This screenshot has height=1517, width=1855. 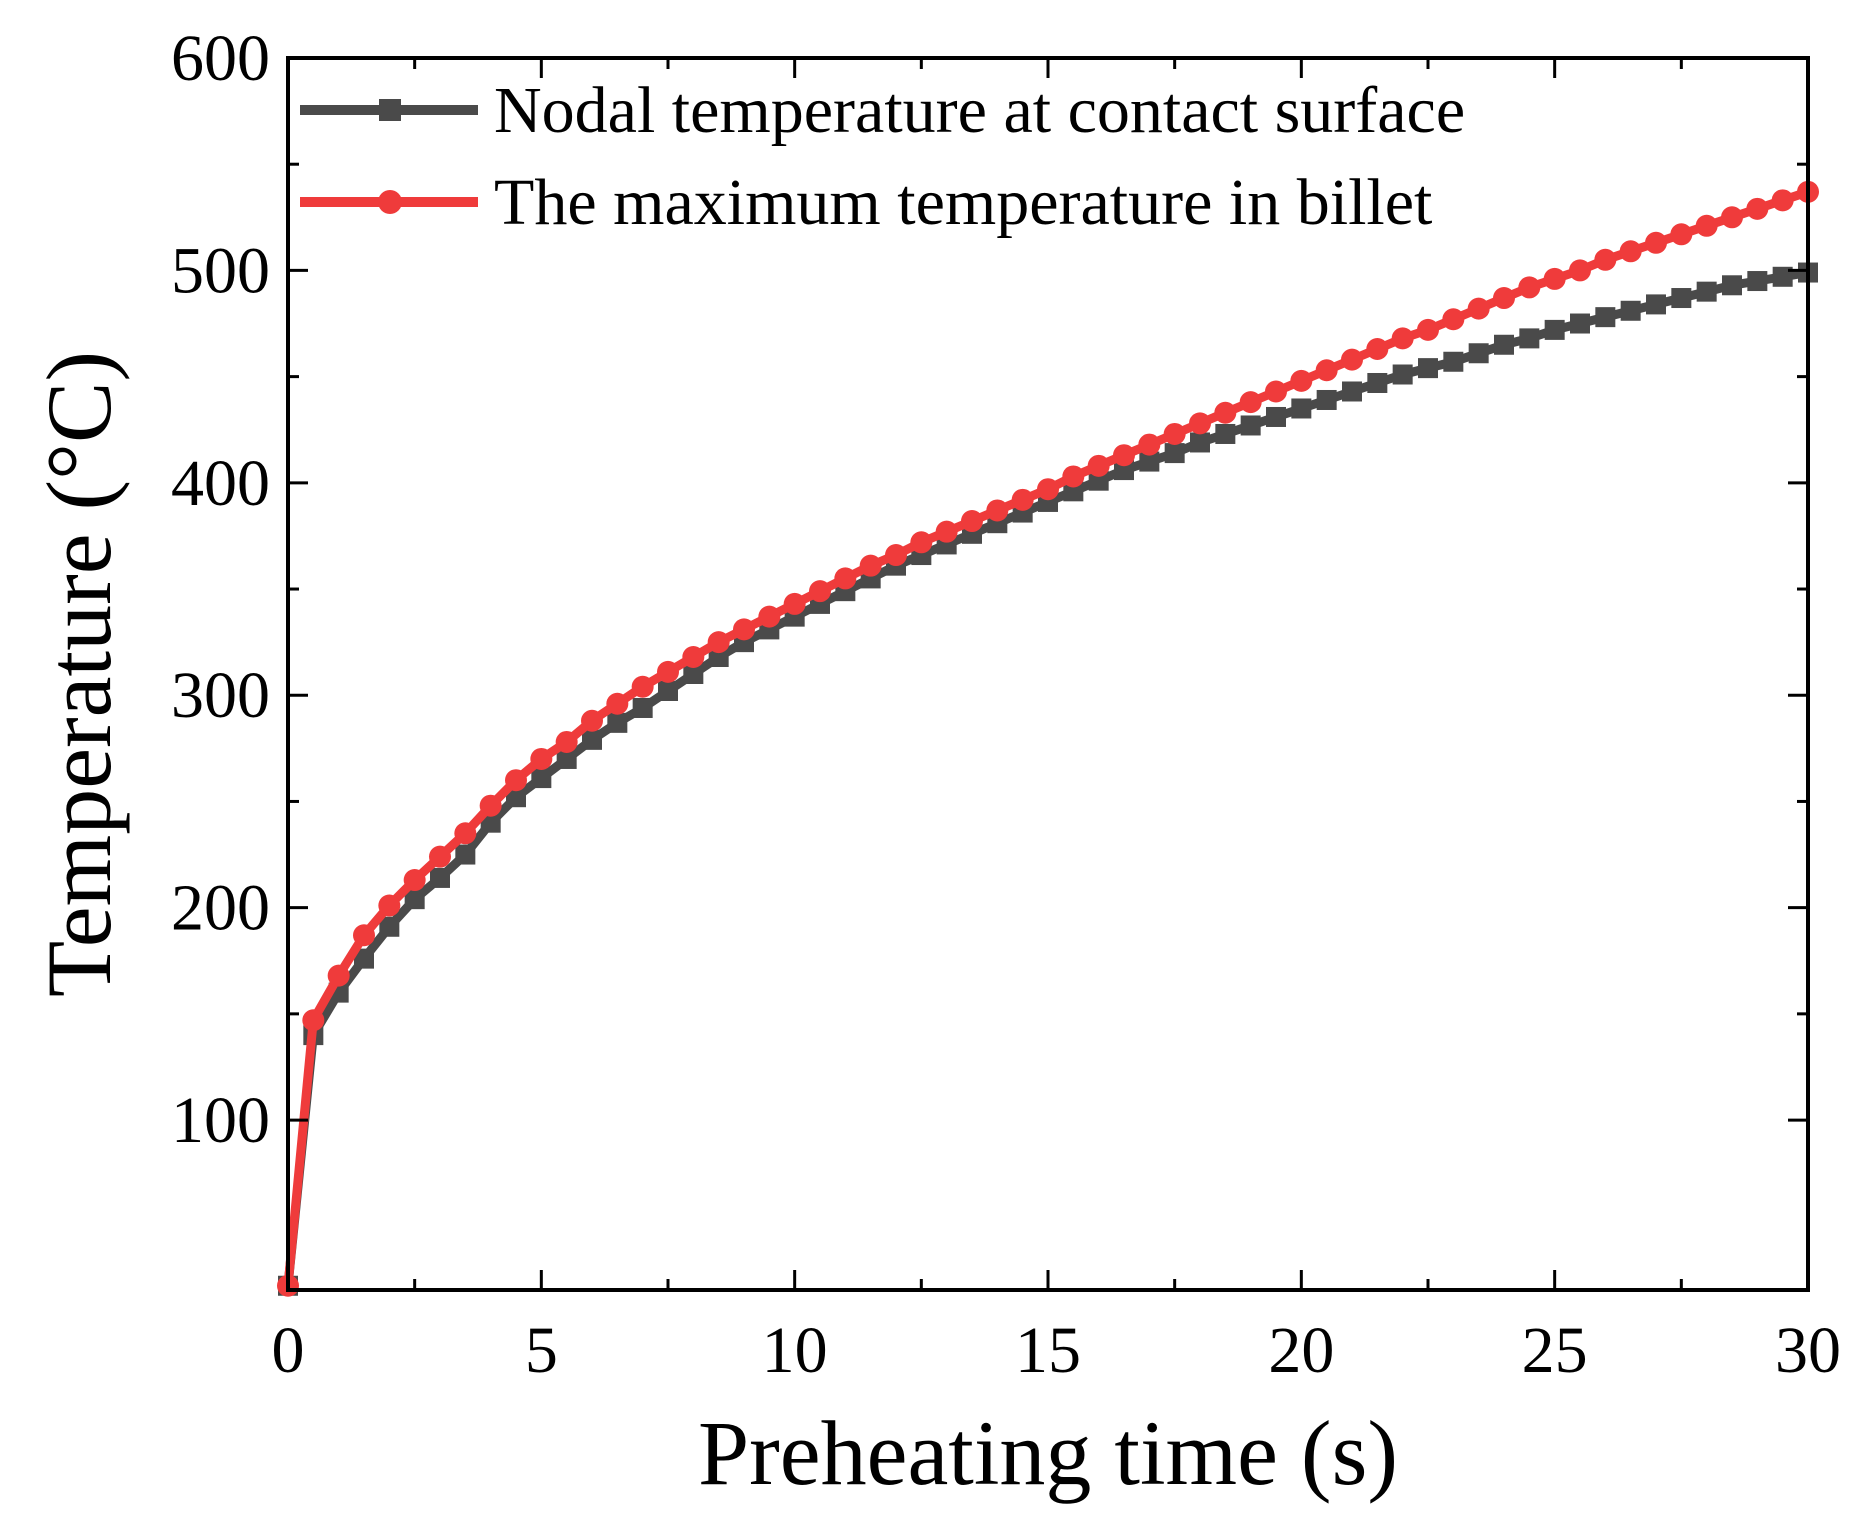 What do you see at coordinates (1048, 1350) in the screenshot?
I see `x-tick-label: 15` at bounding box center [1048, 1350].